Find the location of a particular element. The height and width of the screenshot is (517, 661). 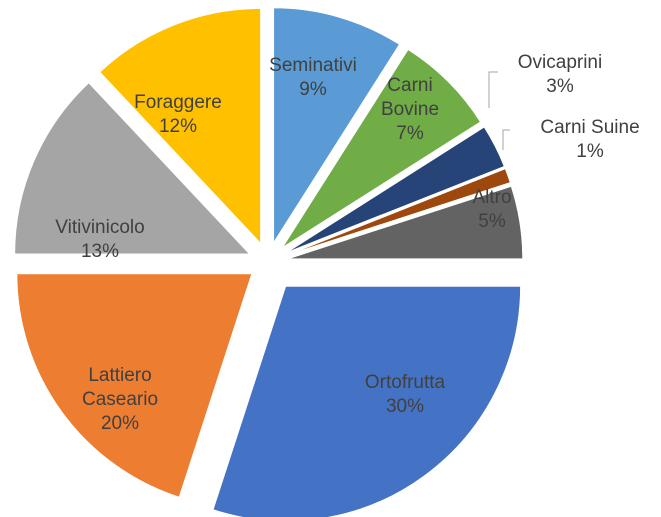

category-label: Ovicaprini is located at coordinates (560, 62).